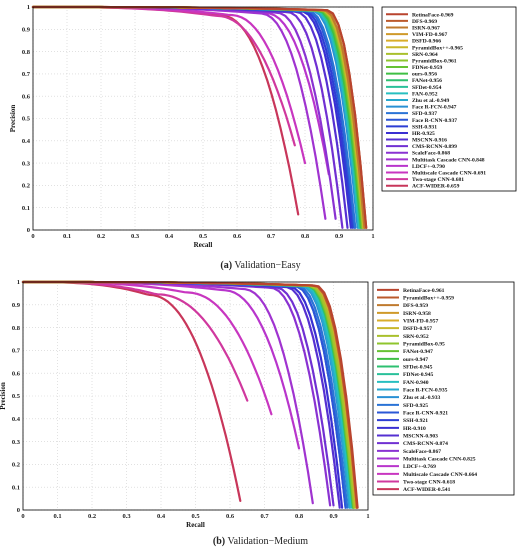 The image size is (521, 550). Describe the element at coordinates (418, 368) in the screenshot. I see `legend-label: SFDet-0.945` at that location.